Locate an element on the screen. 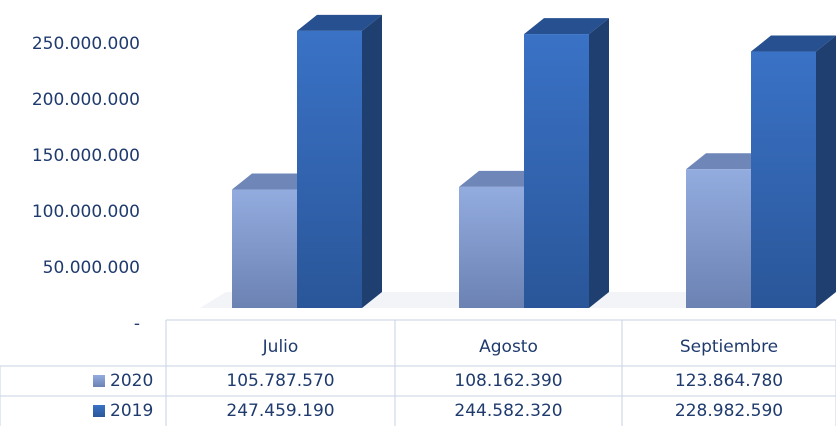 The width and height of the screenshot is (836, 430). data-label: 108.162.390 is located at coordinates (508, 381).